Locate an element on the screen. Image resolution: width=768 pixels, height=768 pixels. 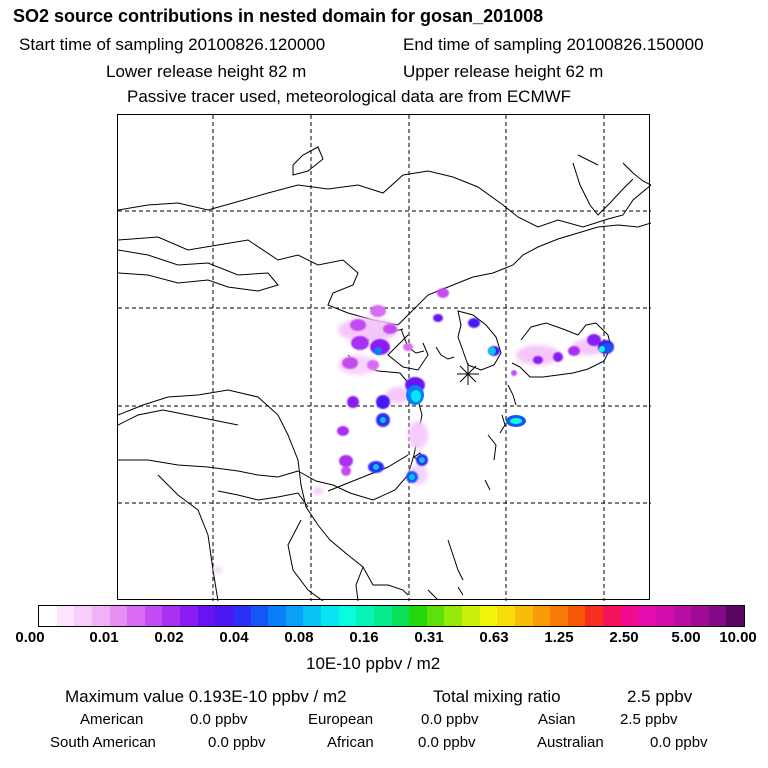
colorbar-tick: 0.63 is located at coordinates (494, 637).